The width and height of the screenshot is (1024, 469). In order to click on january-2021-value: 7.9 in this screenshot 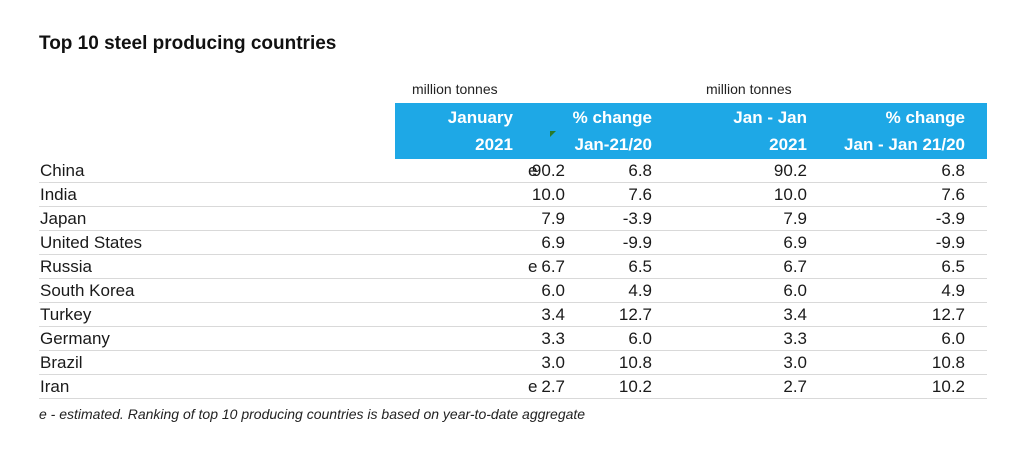, I will do `click(553, 218)`.